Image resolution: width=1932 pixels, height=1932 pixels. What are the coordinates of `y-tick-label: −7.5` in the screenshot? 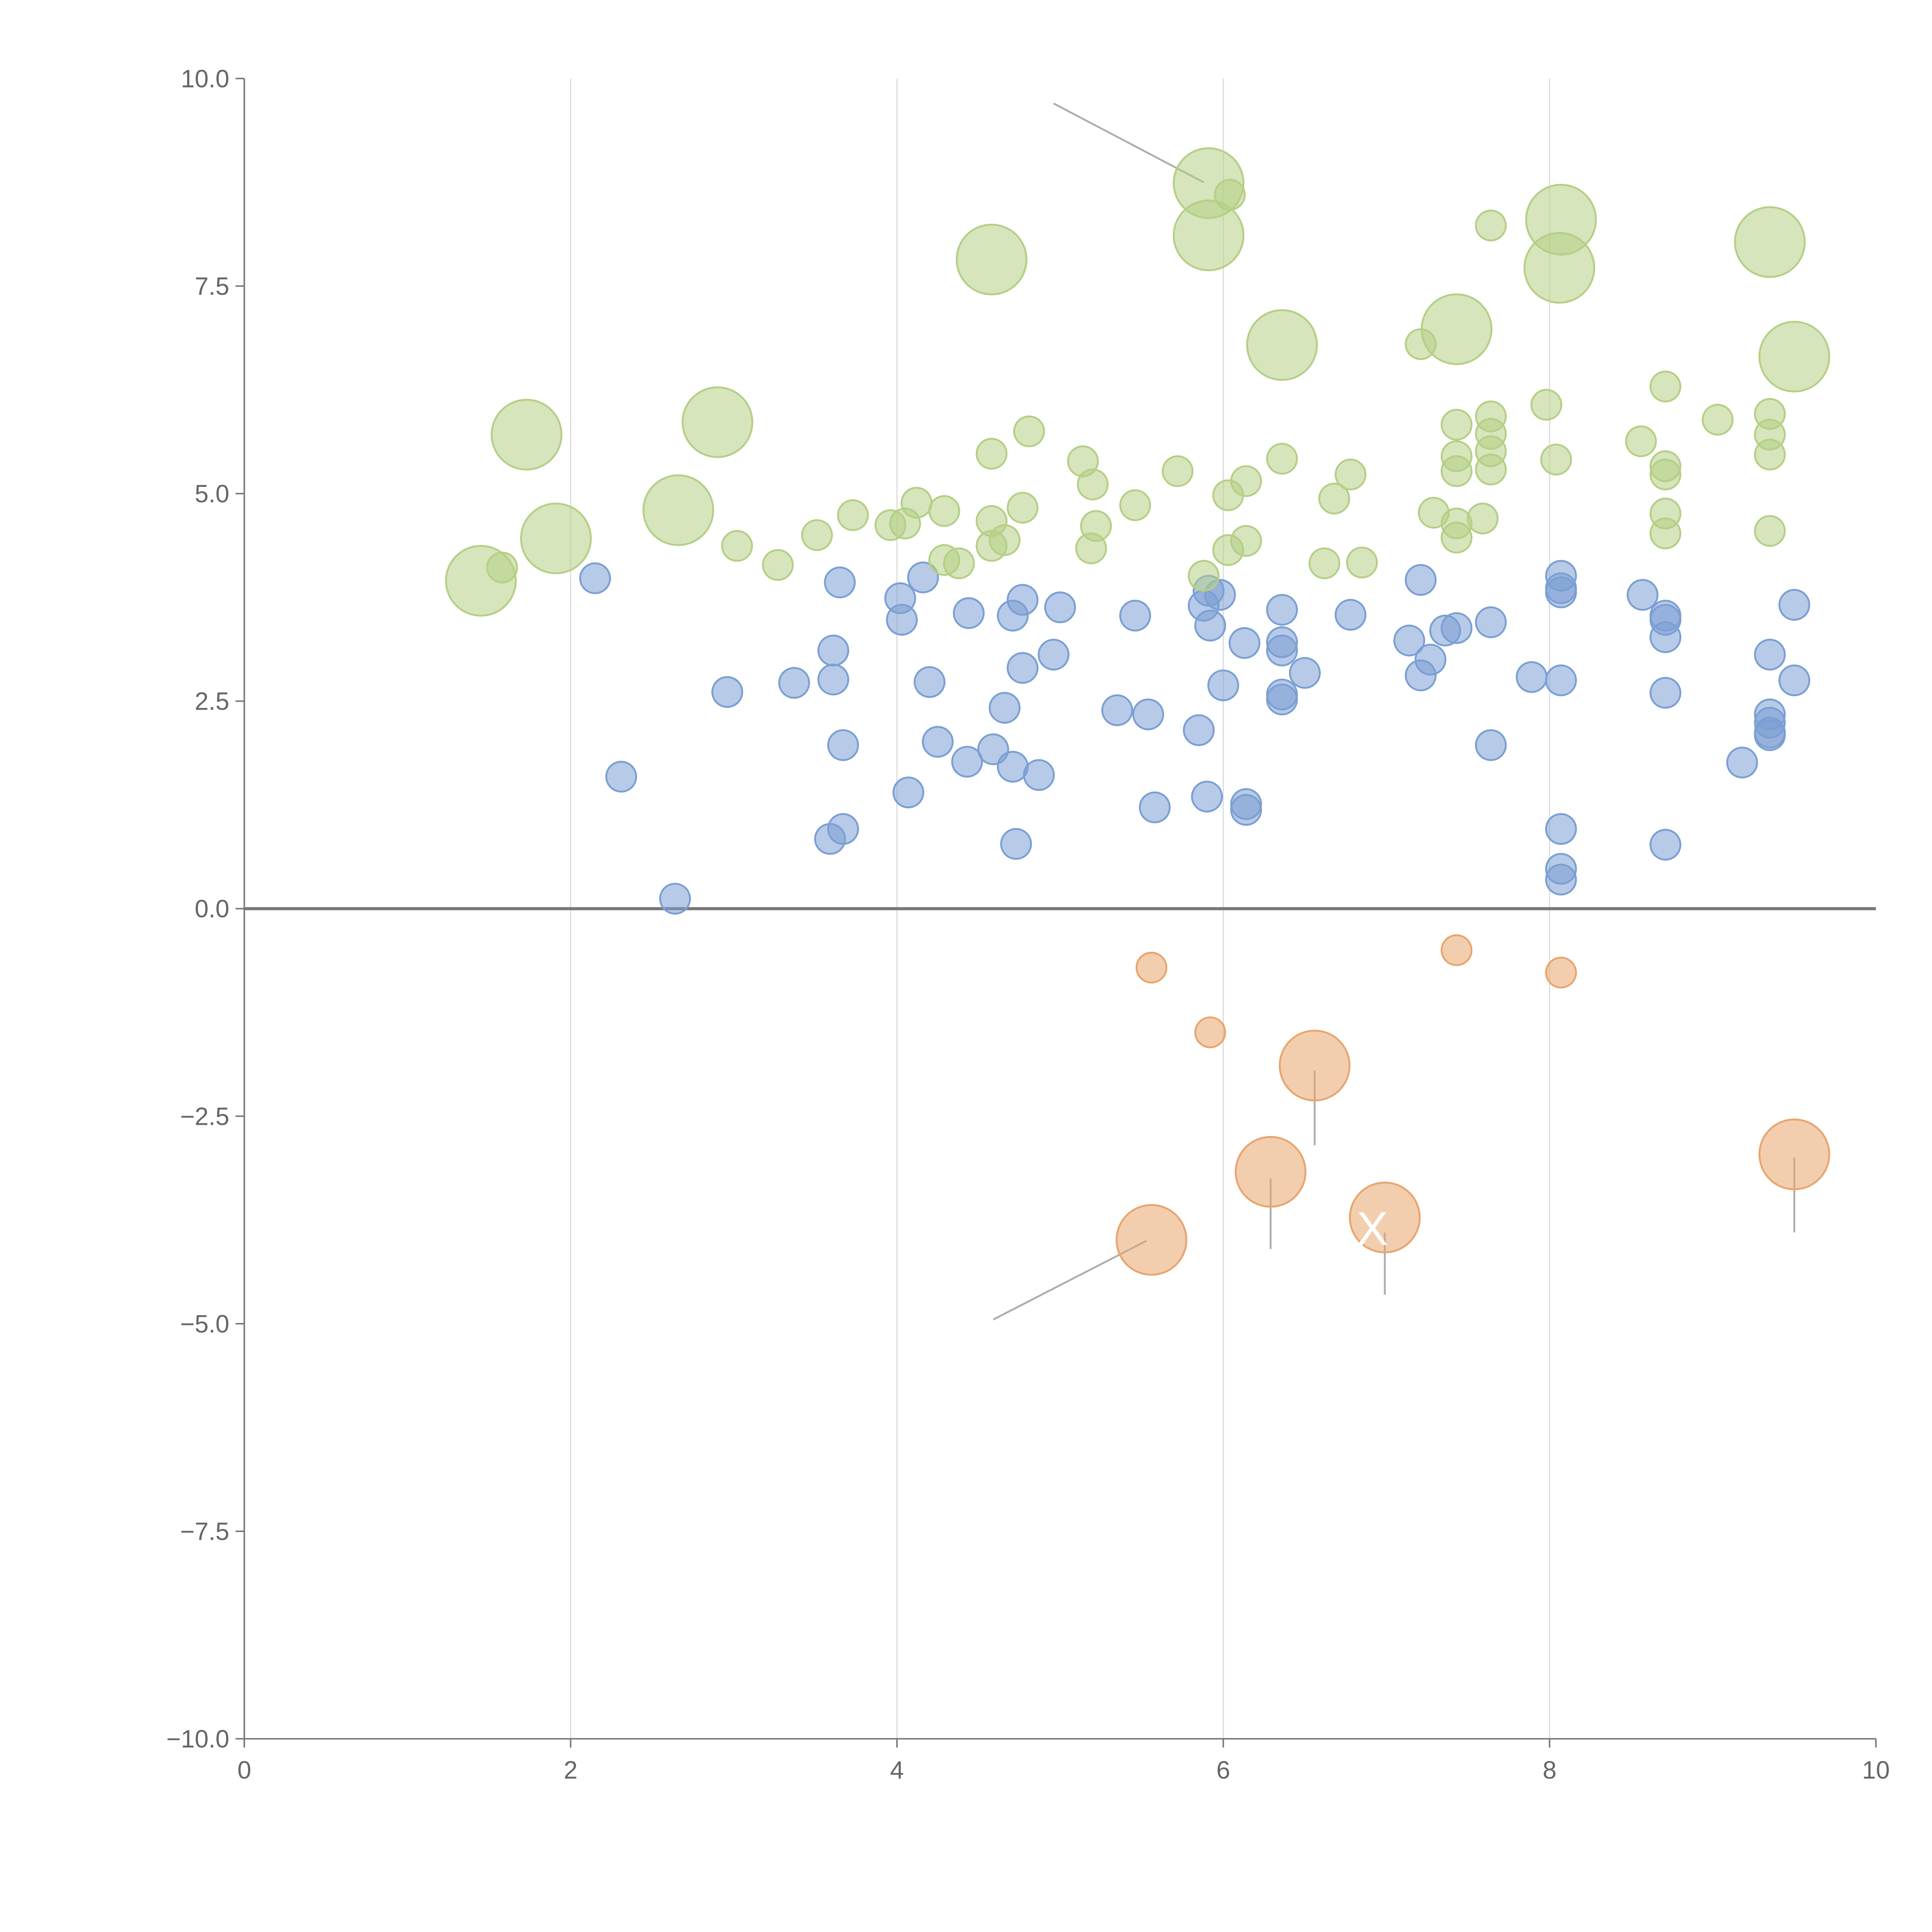 It's located at (205, 1531).